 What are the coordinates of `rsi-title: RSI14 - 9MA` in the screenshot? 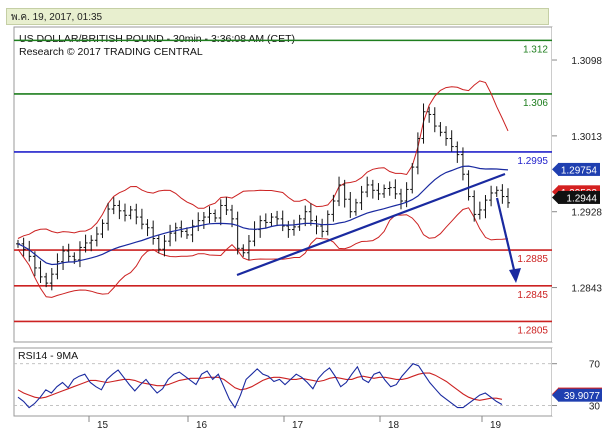 It's located at (48, 356).